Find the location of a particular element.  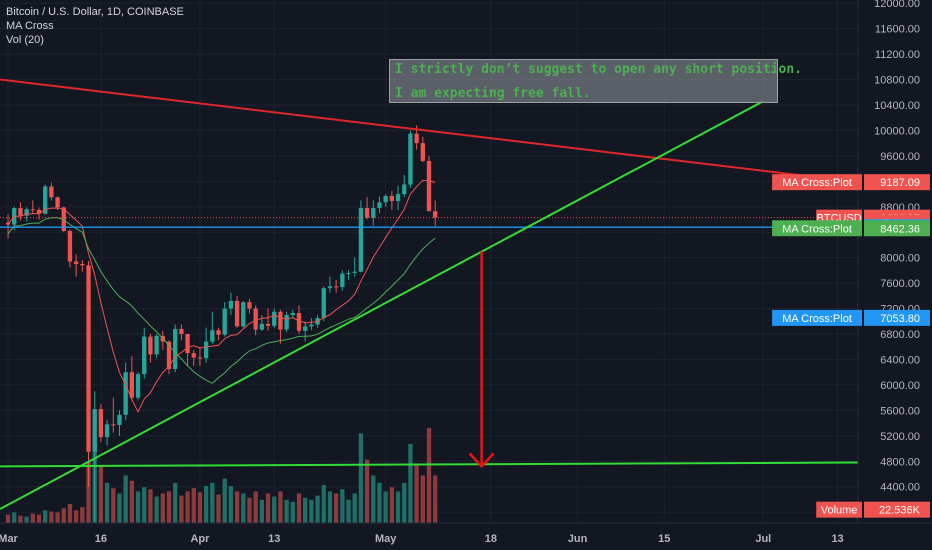

price-tick-label: 4400.00 is located at coordinates (900, 488).